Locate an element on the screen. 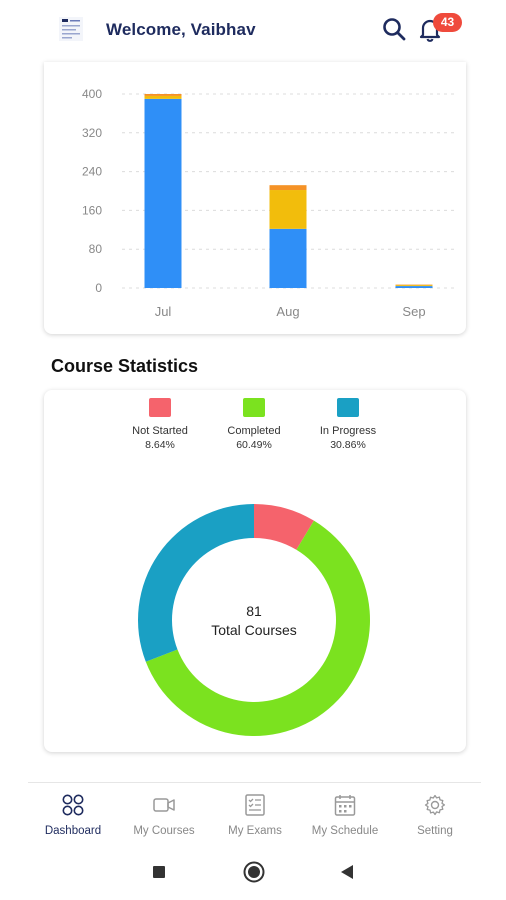 Image resolution: width=506 pixels, height=900 pixels. y-tick-label: 160 is located at coordinates (92, 210).